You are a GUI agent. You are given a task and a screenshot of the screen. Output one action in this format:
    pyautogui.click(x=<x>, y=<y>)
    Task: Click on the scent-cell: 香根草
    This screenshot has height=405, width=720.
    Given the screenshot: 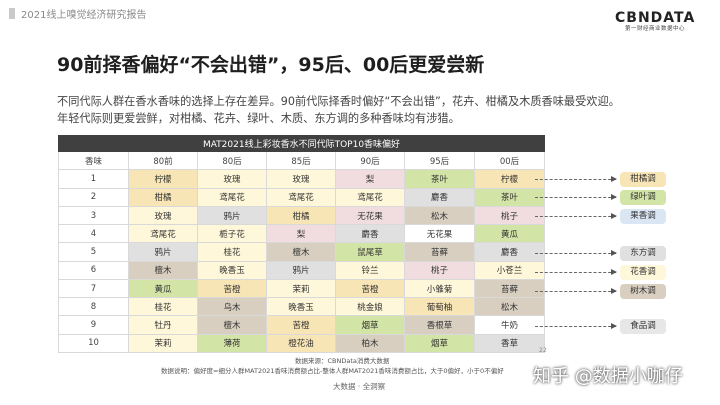 What is the action you would take?
    pyautogui.click(x=439, y=325)
    